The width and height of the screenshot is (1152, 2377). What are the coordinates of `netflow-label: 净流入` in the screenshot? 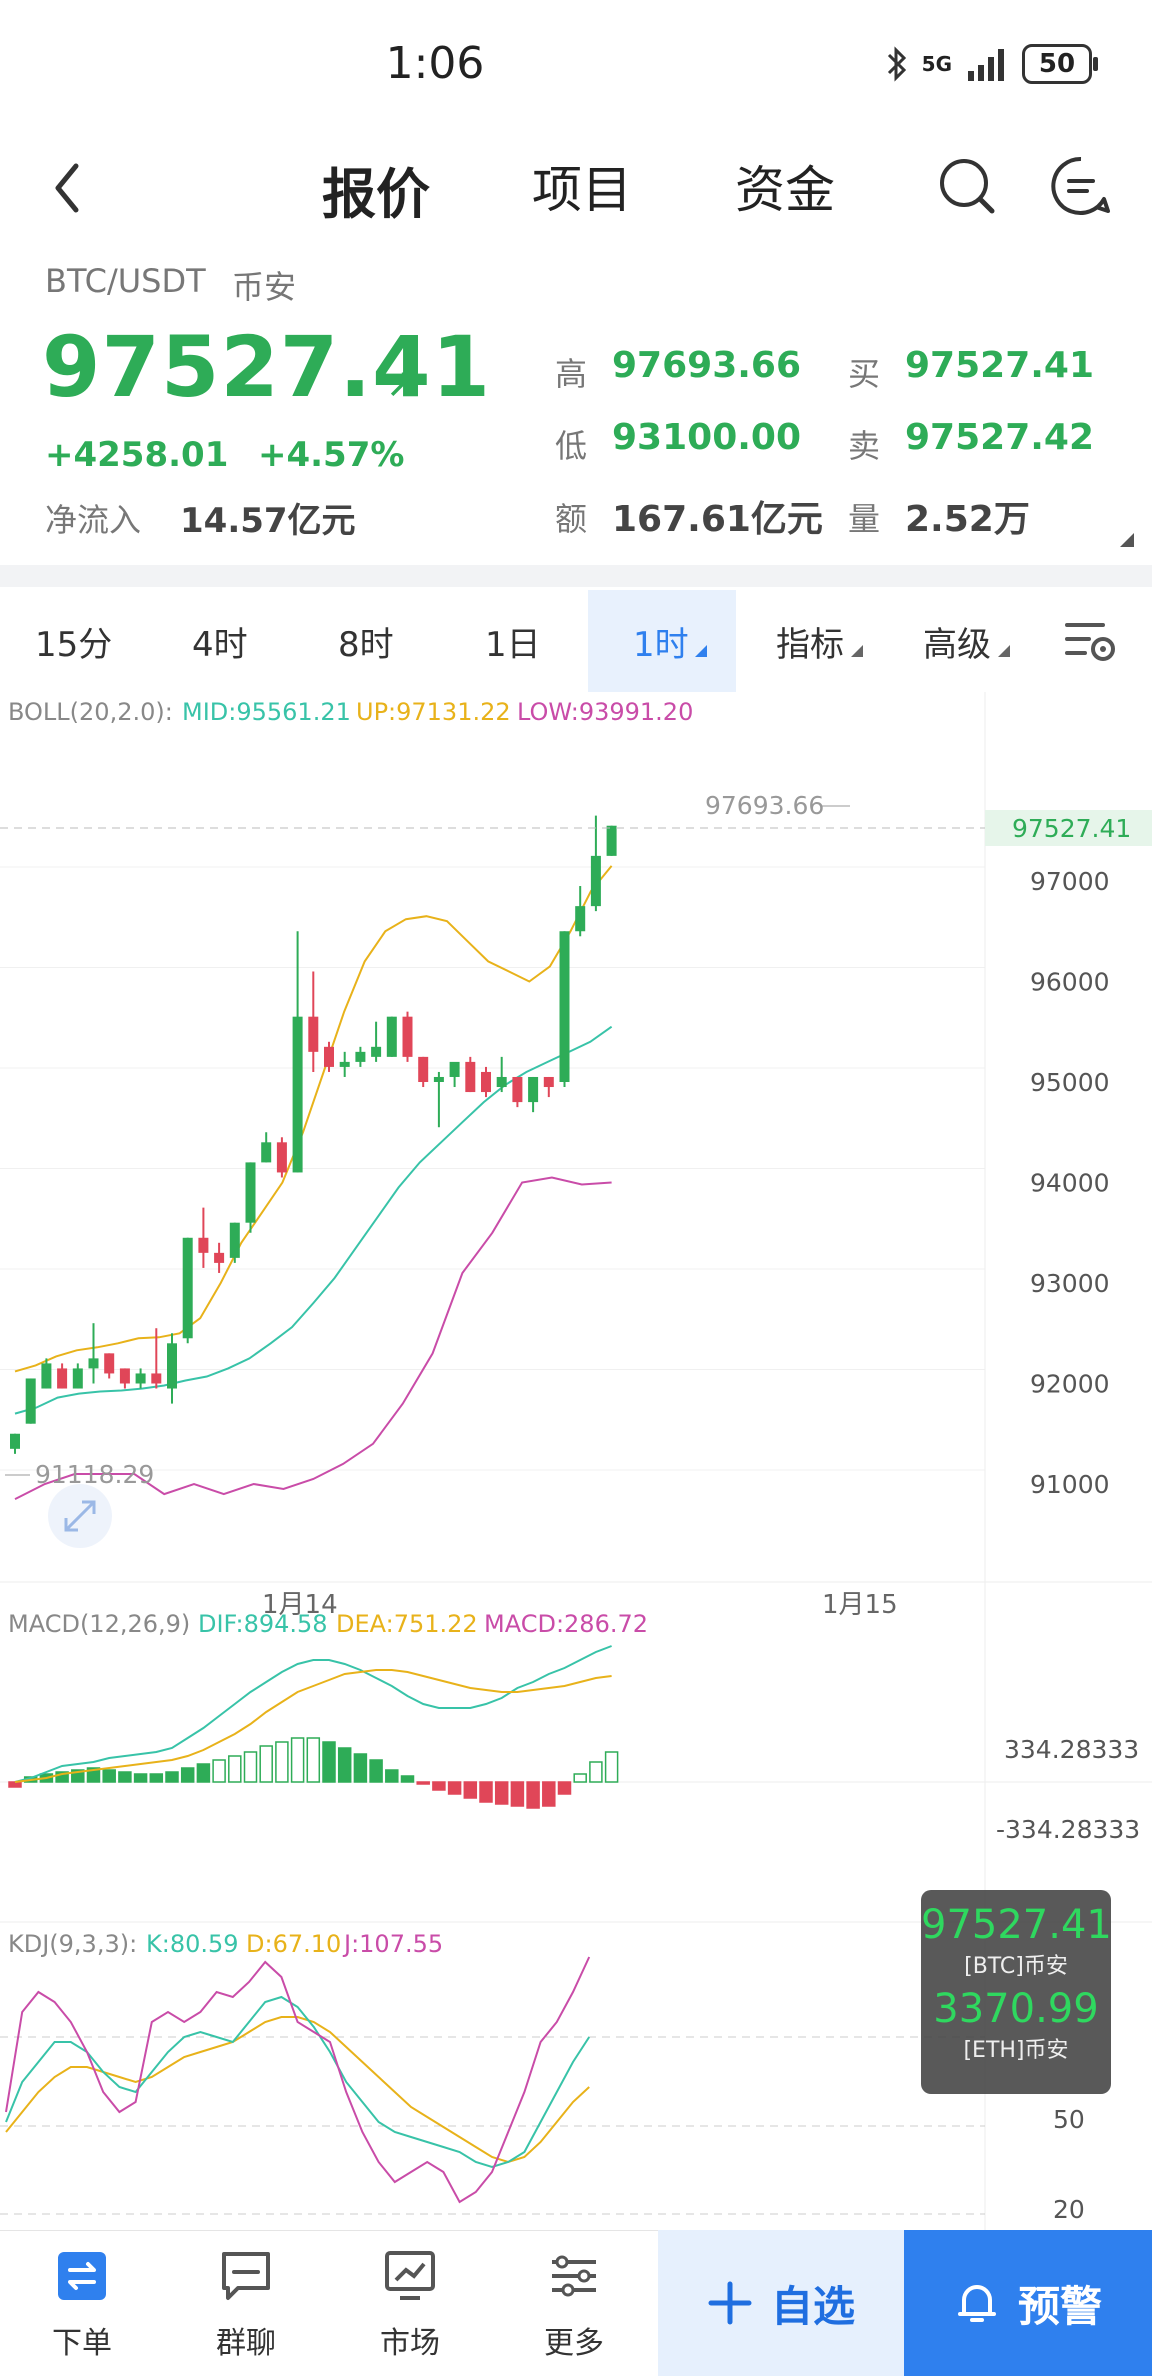 It's located at (93, 520).